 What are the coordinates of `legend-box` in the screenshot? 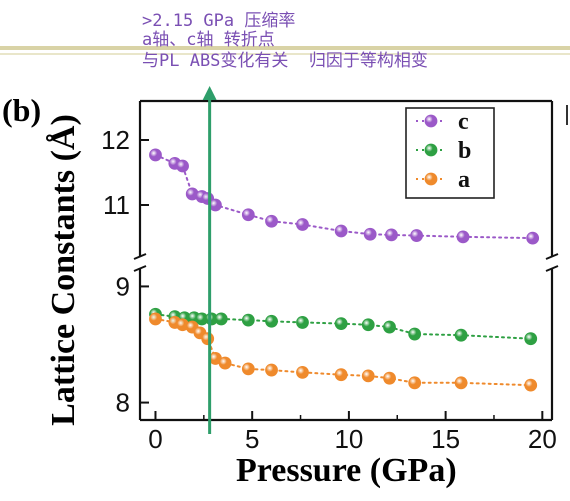 It's located at (450, 153).